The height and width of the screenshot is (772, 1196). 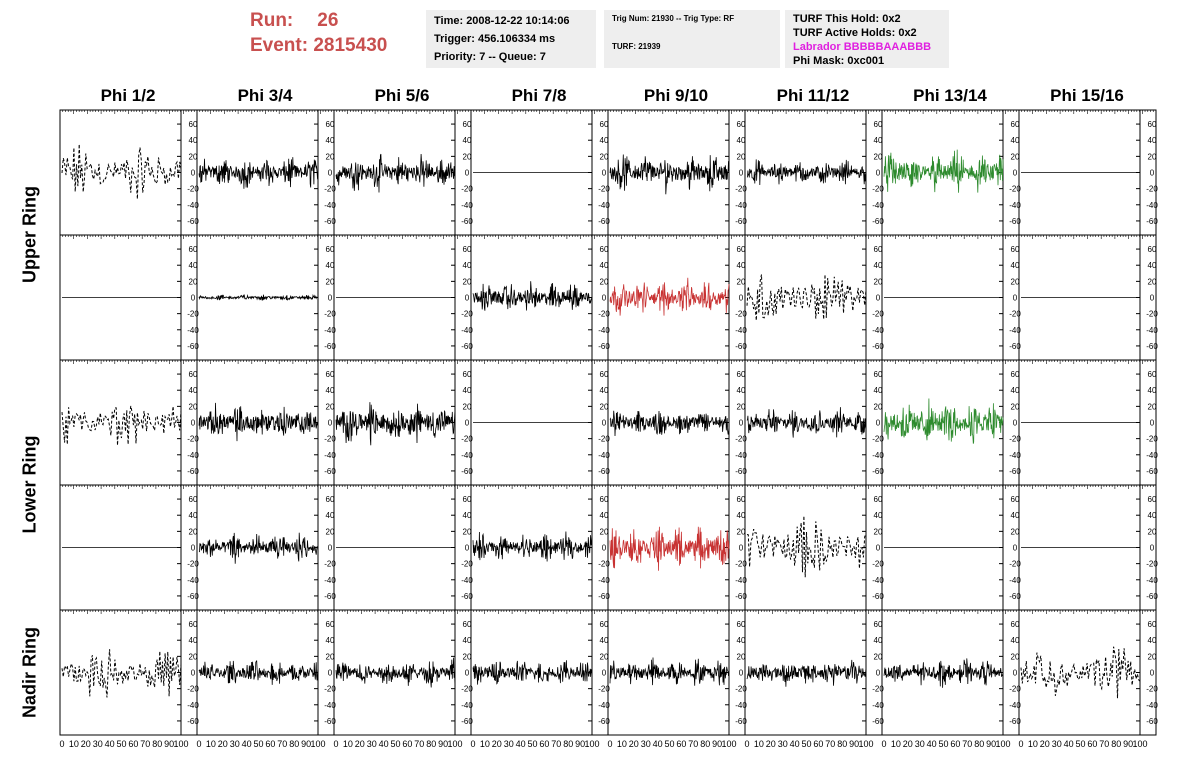 What do you see at coordinates (360, 744) in the screenshot?
I see `x-tick-label: 20` at bounding box center [360, 744].